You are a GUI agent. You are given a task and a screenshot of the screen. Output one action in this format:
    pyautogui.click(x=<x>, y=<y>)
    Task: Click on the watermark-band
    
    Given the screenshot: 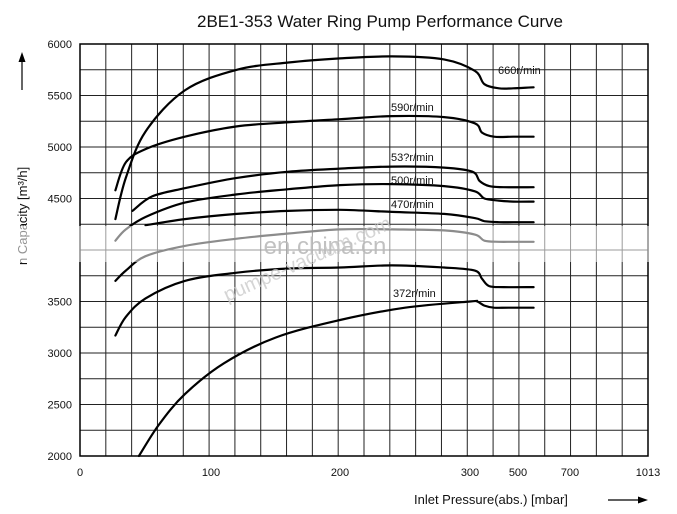 What is the action you would take?
    pyautogui.click(x=338, y=244)
    